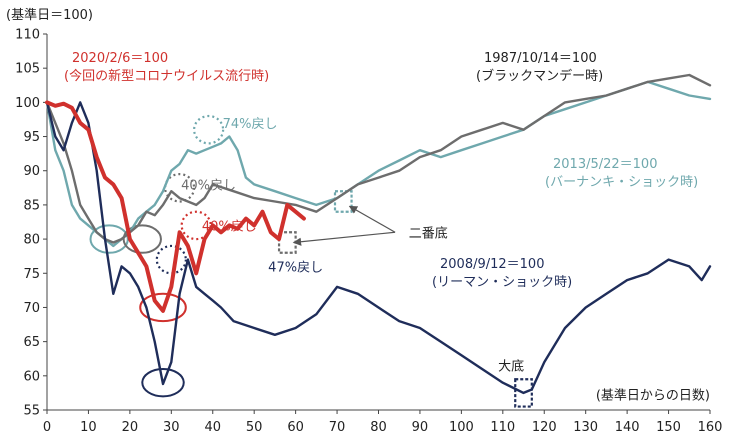  I want to click on x-tick-label: 100, so click(461, 427).